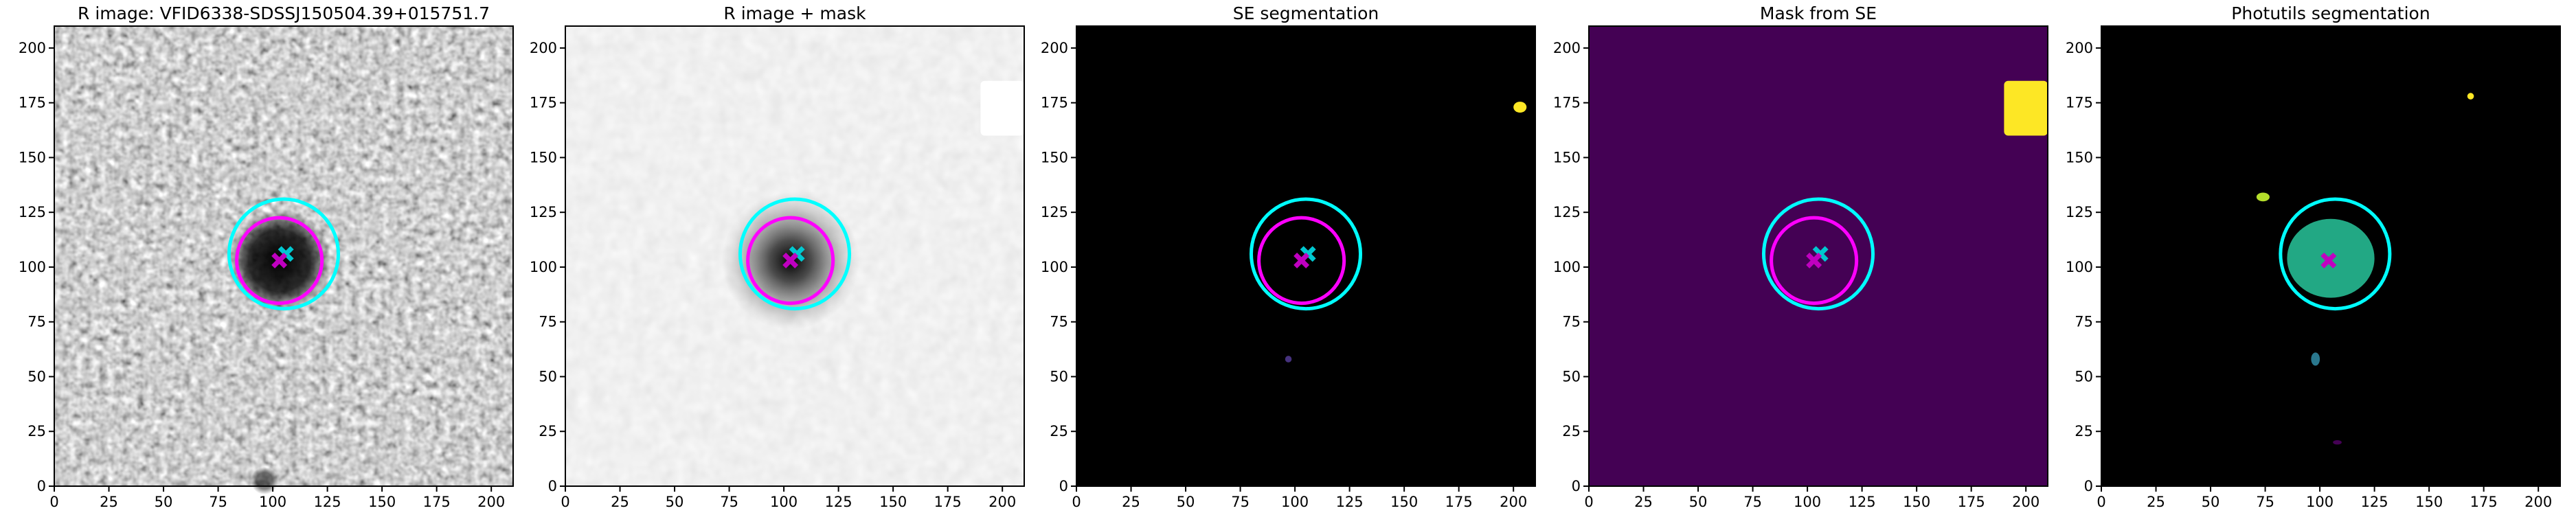 The image size is (2576, 515). What do you see at coordinates (1306, 13) in the screenshot?
I see `panel-title: SE segmentation` at bounding box center [1306, 13].